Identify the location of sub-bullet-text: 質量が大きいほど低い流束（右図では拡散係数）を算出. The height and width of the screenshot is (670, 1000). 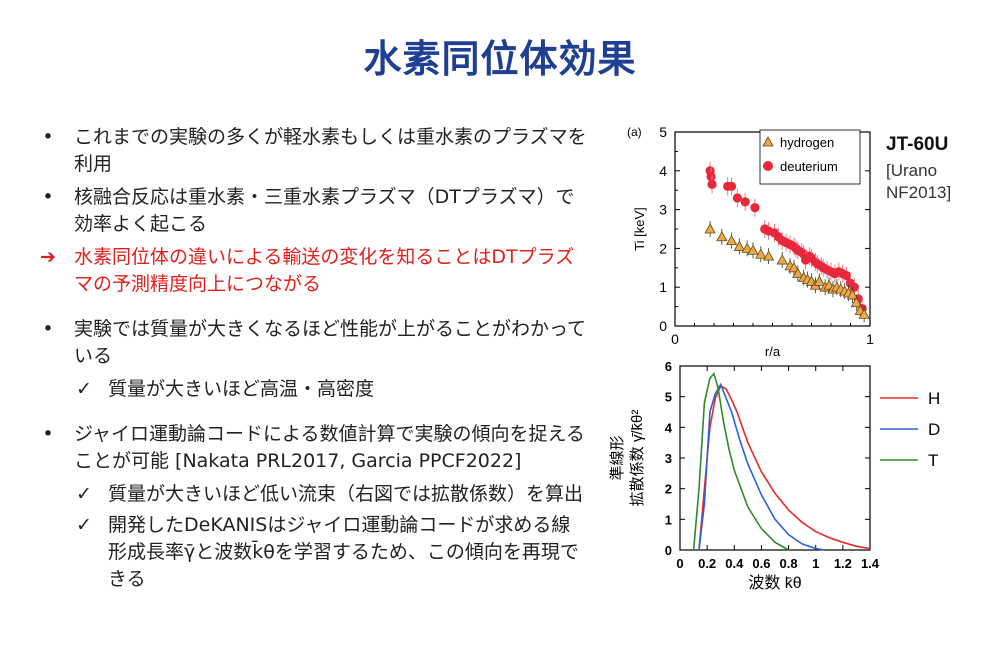
(346, 494).